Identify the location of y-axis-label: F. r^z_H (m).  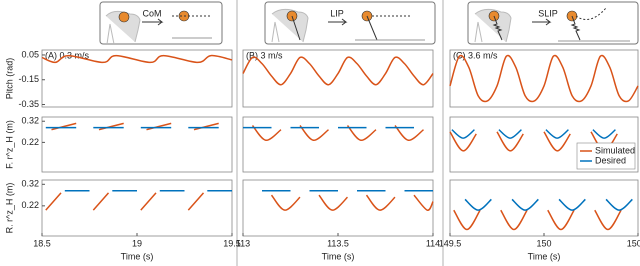
(9, 144).